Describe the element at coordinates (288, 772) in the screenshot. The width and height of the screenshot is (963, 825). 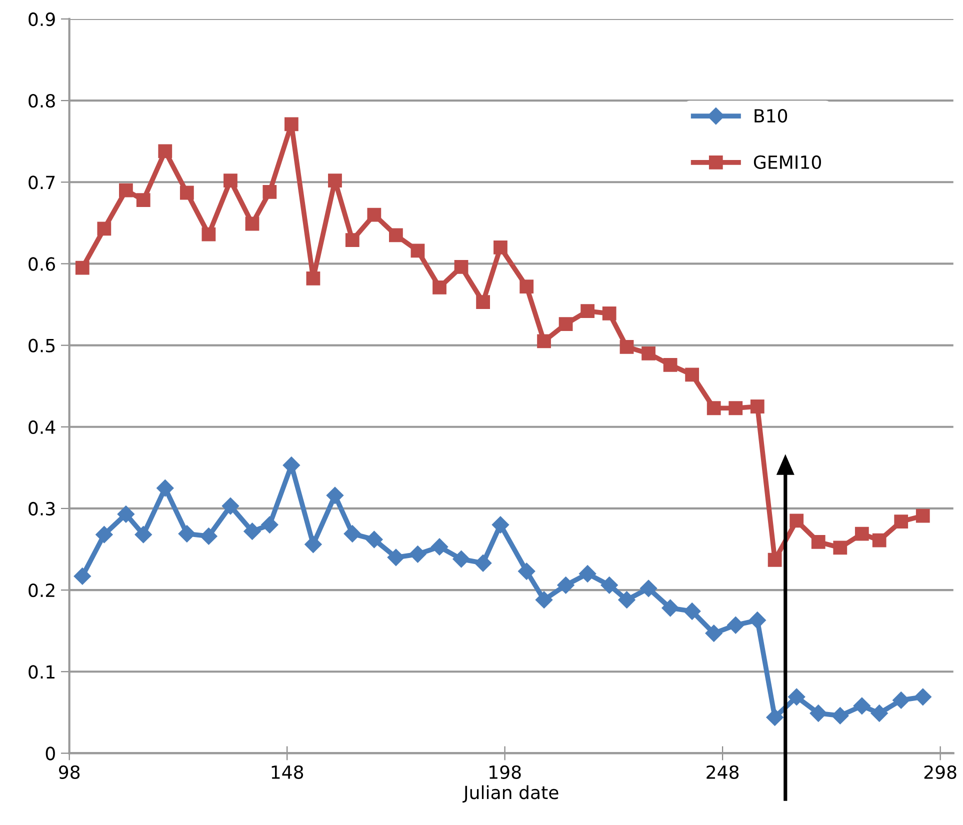
I see `x-tick-label: 148` at that location.